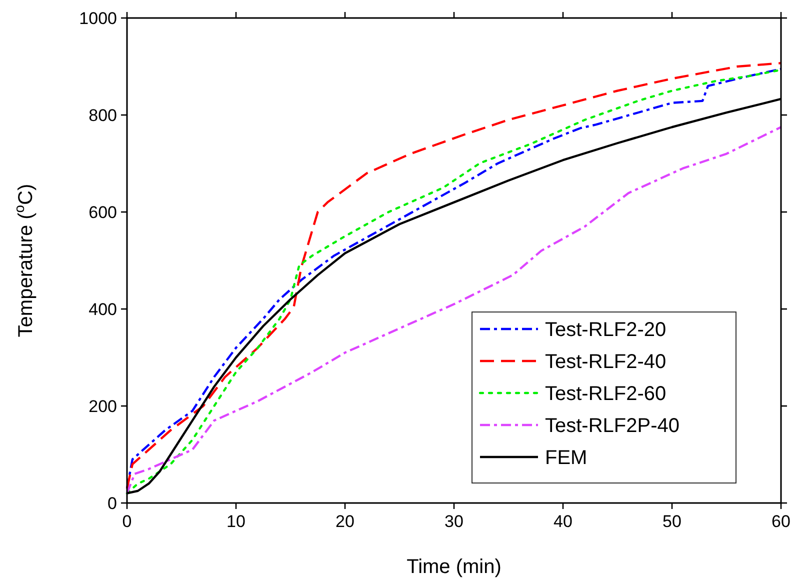  I want to click on x-tick-label: 40, so click(563, 521).